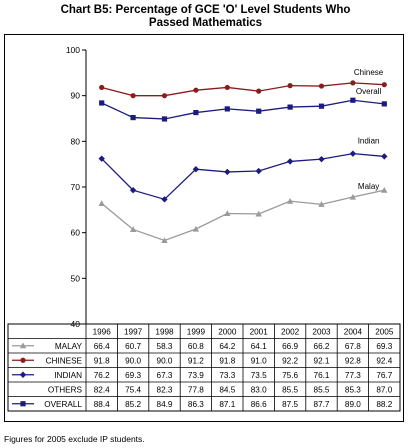  I want to click on legend-marker-chinese, so click(23, 360).